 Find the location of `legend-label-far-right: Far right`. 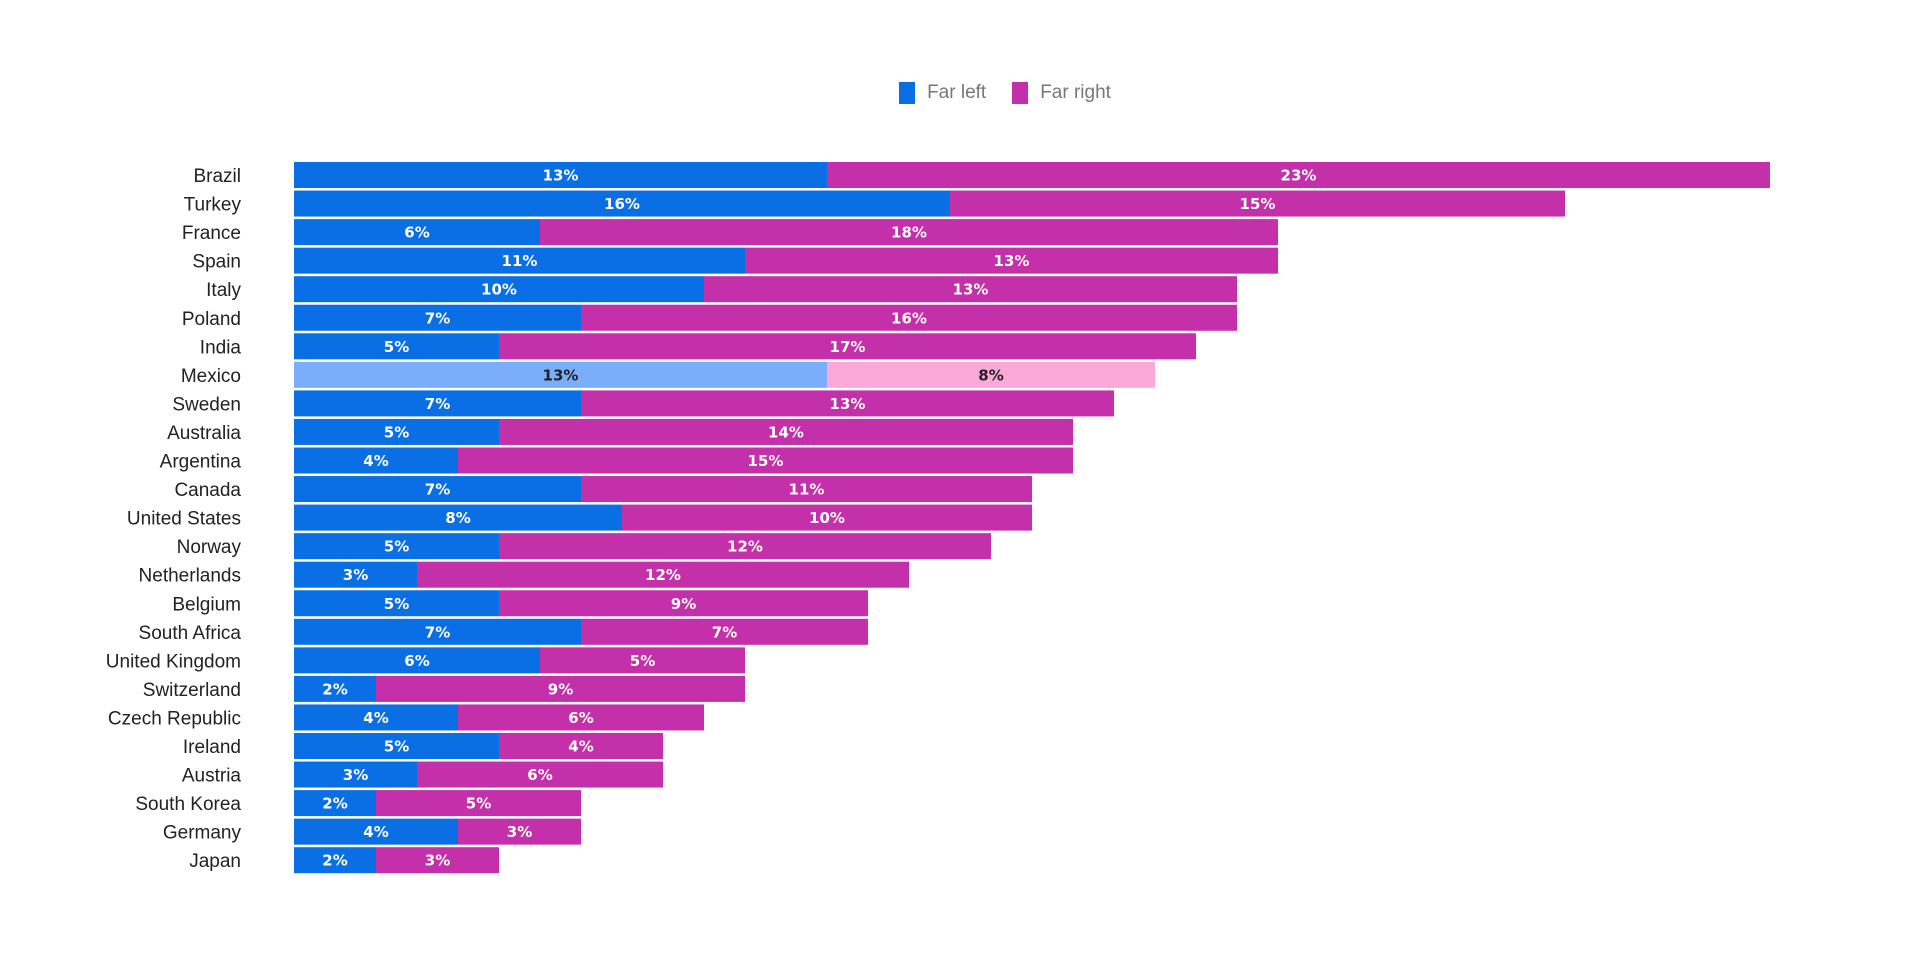

legend-label-far-right: Far right is located at coordinates (1075, 92).